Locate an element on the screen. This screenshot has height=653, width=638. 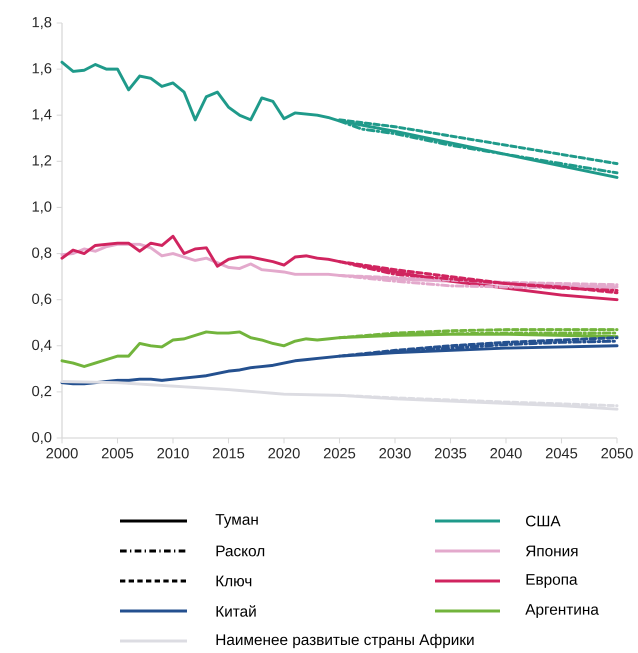
y-tick-label: 1,0 is located at coordinates (42, 207).